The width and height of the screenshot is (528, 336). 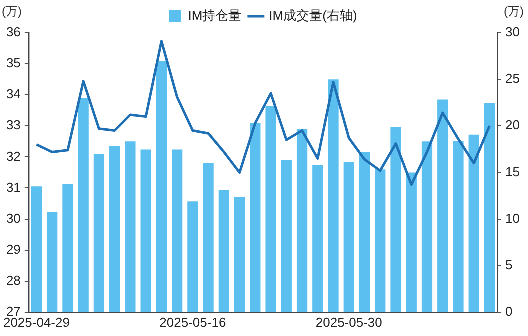 I want to click on y2-axis-title: (万), so click(x=514, y=11).